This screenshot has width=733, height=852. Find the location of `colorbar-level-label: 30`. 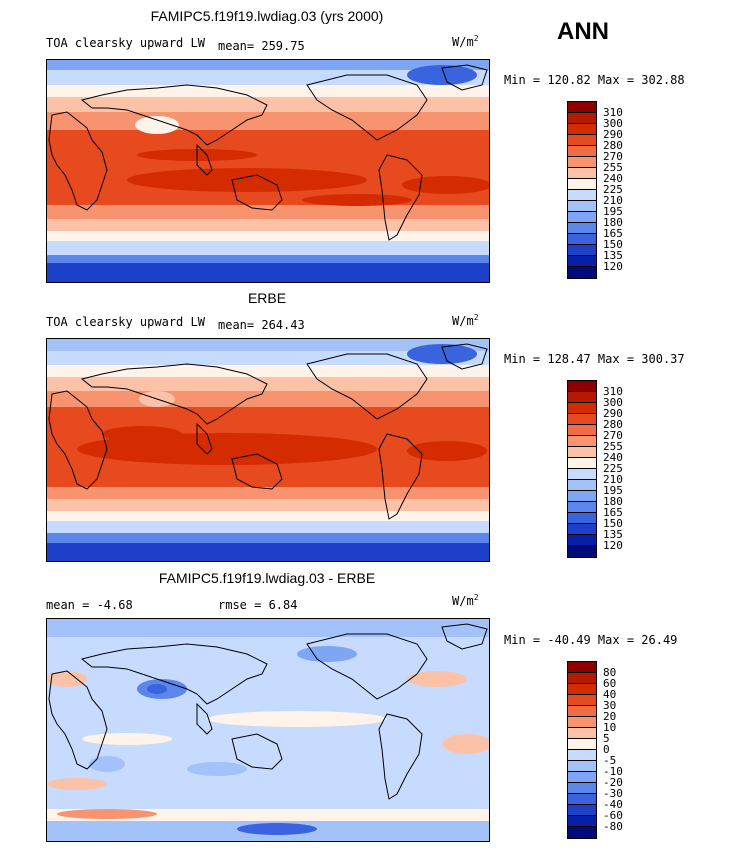

colorbar-level-label: 30 is located at coordinates (610, 705).